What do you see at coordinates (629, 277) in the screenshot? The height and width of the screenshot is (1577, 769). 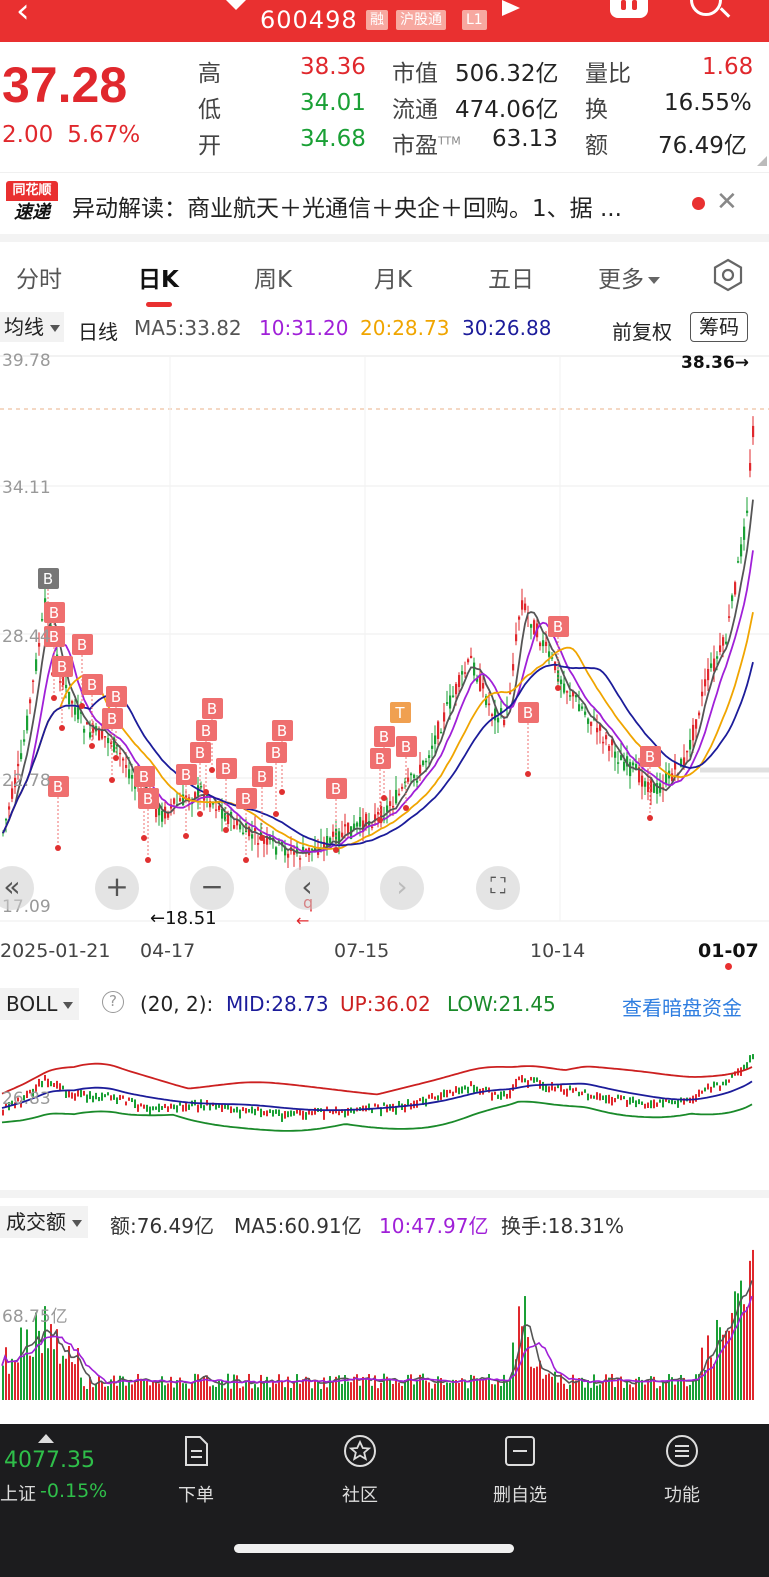 I see `tab-more: 更多` at bounding box center [629, 277].